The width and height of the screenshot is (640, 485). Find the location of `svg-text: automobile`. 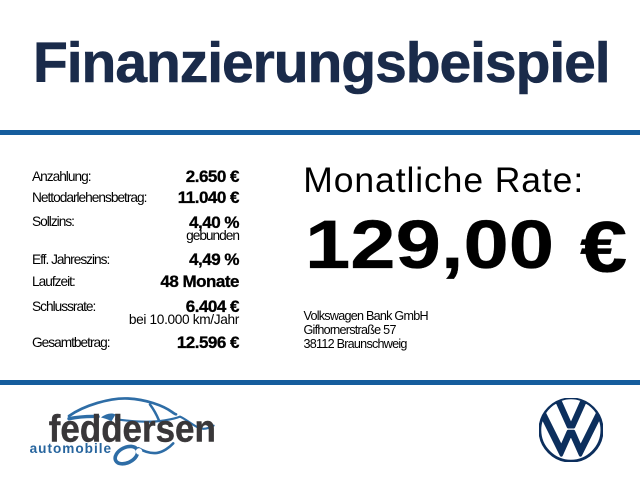

svg-text: automobile is located at coordinates (71, 448).